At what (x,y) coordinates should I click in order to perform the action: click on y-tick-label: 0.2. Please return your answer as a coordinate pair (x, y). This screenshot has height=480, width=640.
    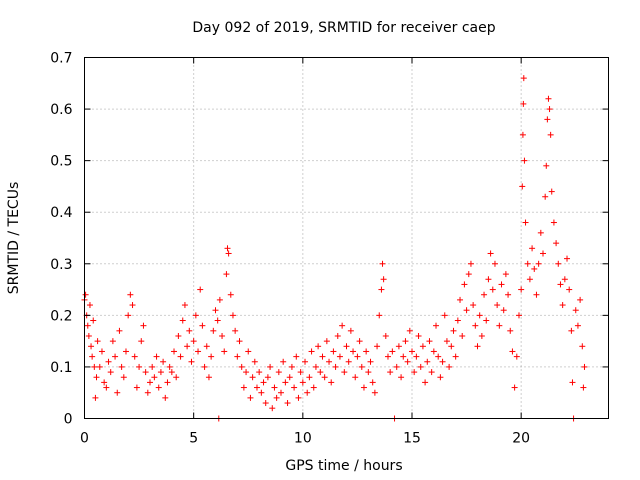
    Looking at the image, I should click on (61, 316).